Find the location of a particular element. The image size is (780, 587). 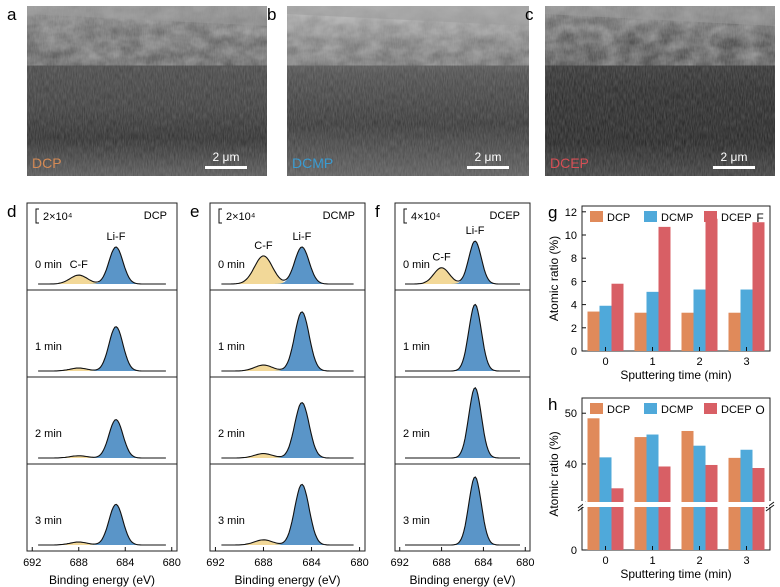

panel-letter-e: e is located at coordinates (194, 211).